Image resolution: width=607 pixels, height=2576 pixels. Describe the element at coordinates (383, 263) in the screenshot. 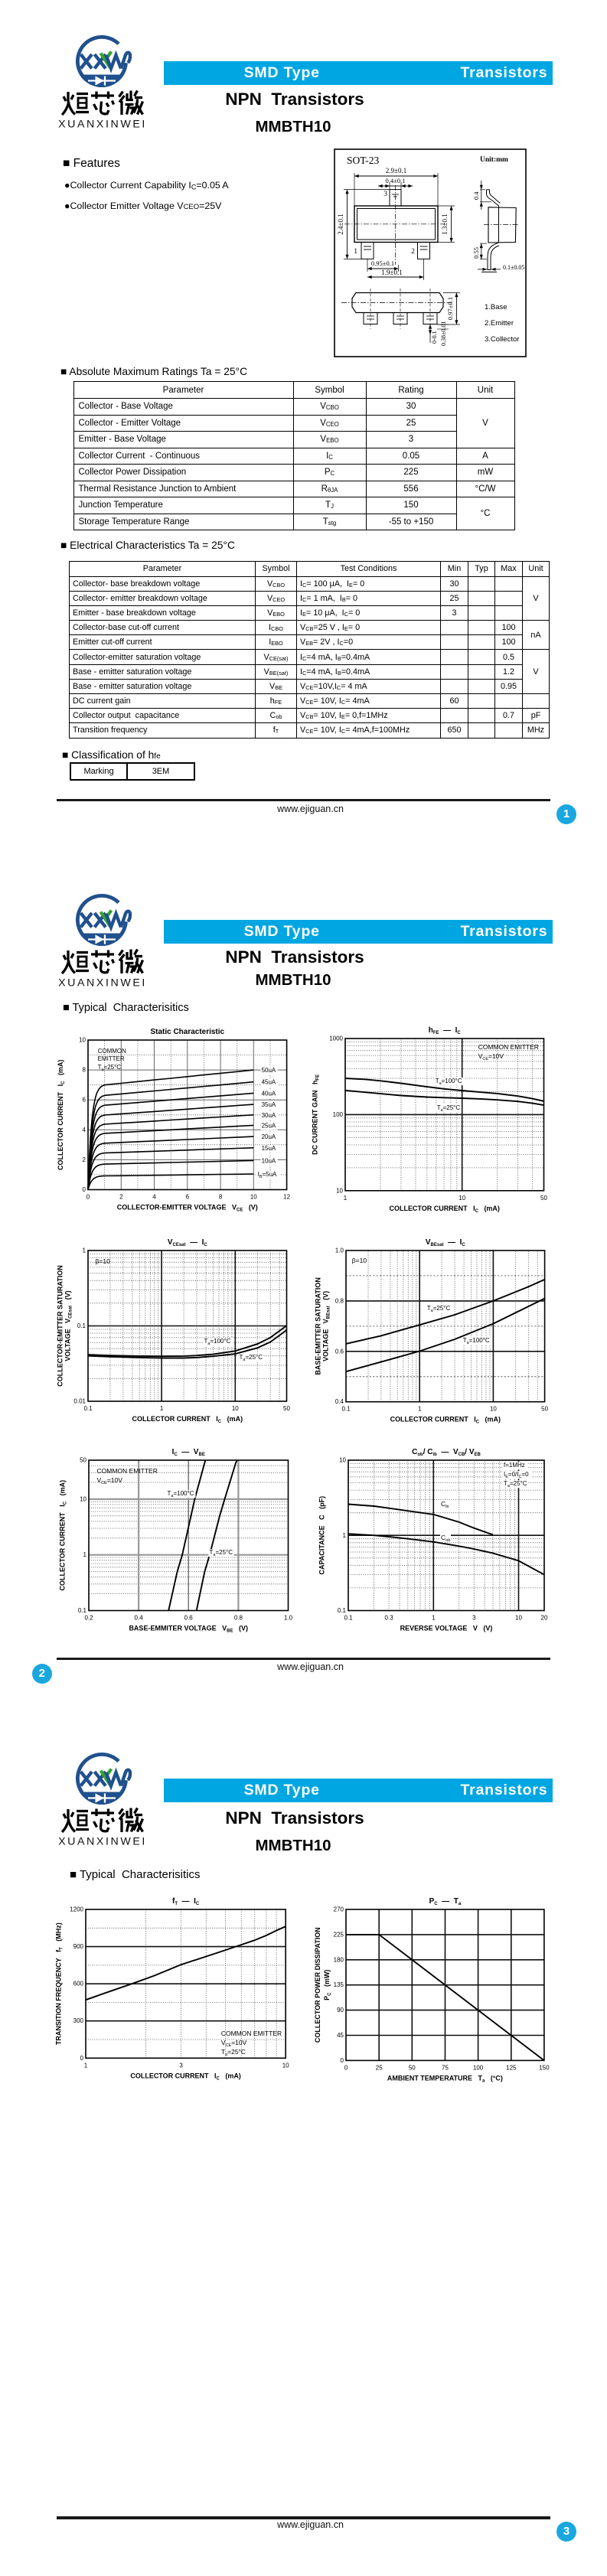

I see `svg-text: 0.95±0.1` at that location.